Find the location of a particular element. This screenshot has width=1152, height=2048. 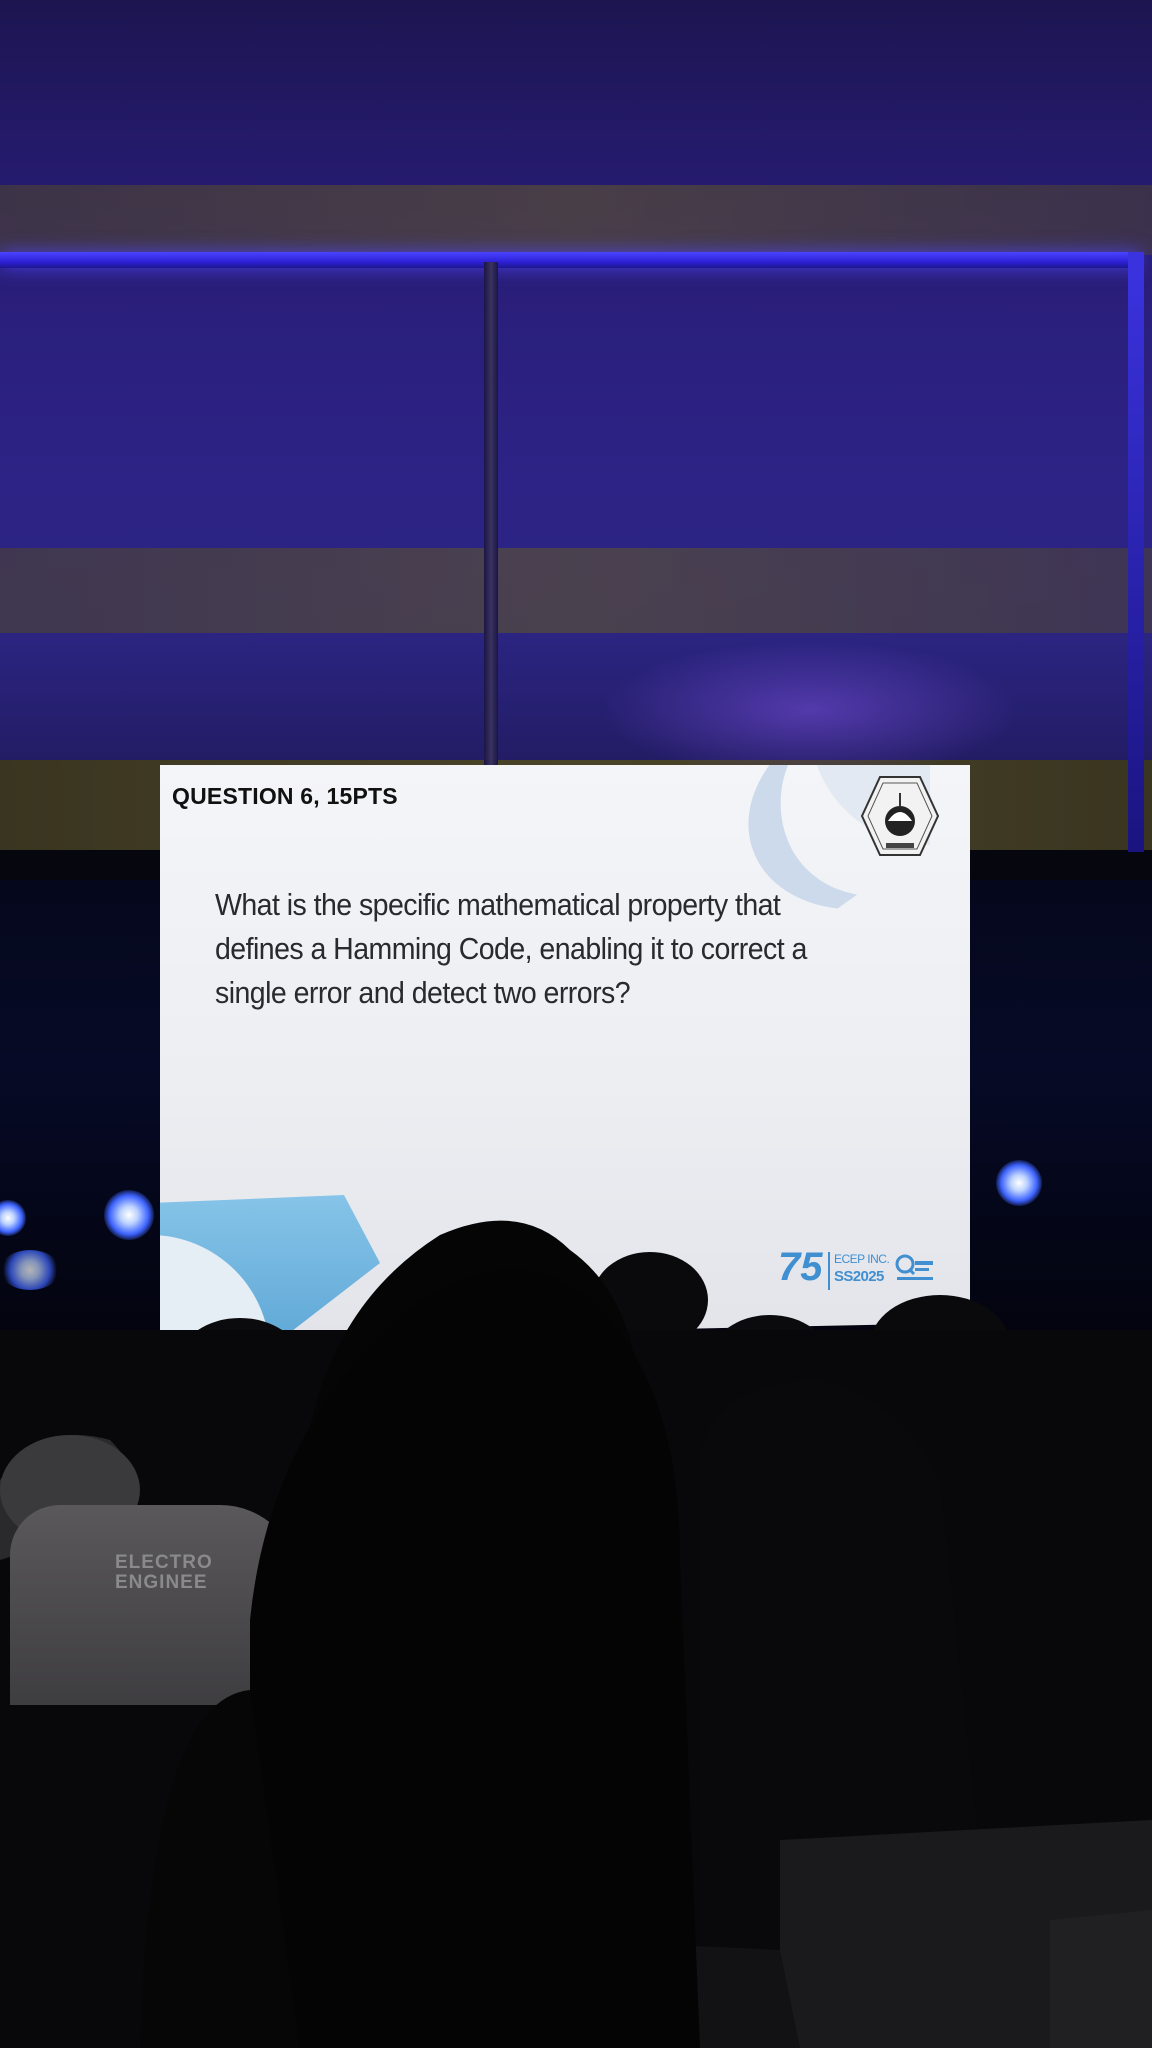

shirt-print-line: ENGINEE is located at coordinates (161, 1582).